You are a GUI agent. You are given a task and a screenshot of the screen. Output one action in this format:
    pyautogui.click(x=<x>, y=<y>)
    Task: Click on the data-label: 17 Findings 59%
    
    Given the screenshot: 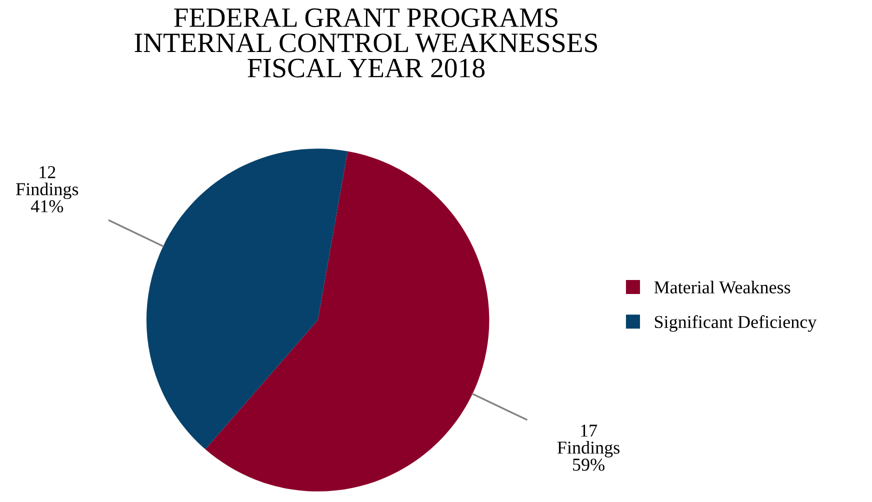 What is the action you would take?
    pyautogui.click(x=588, y=447)
    